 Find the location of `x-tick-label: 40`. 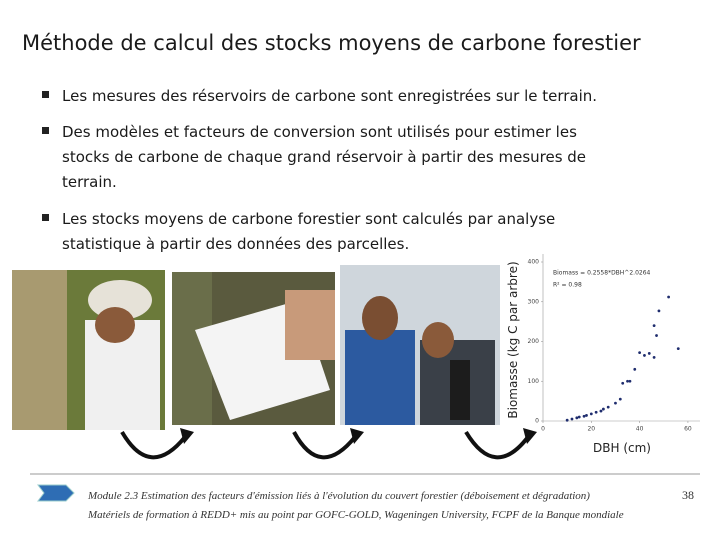

x-tick-label: 40 is located at coordinates (640, 429).